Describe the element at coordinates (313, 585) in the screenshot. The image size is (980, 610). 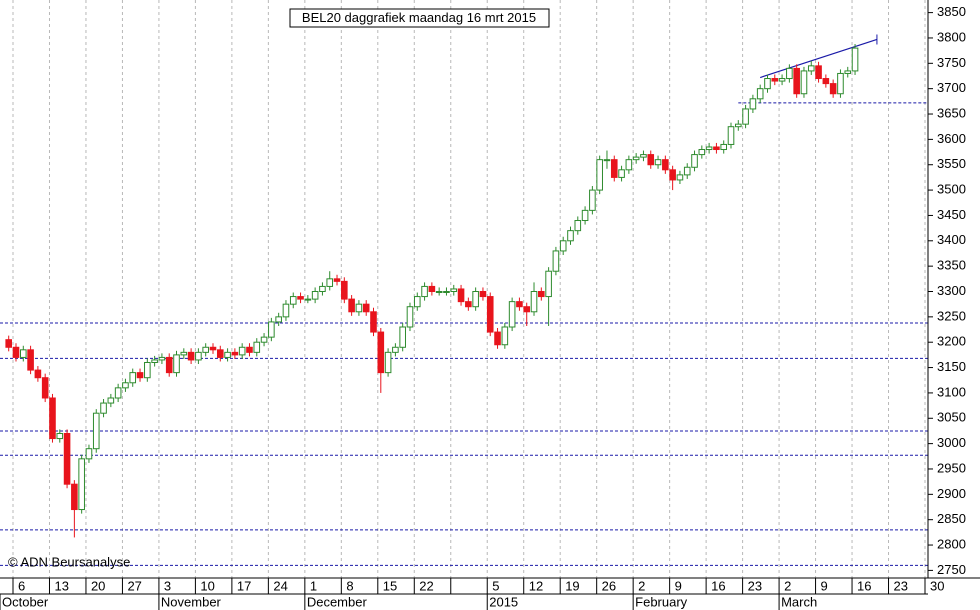
I see `x-tick-label: 1` at that location.